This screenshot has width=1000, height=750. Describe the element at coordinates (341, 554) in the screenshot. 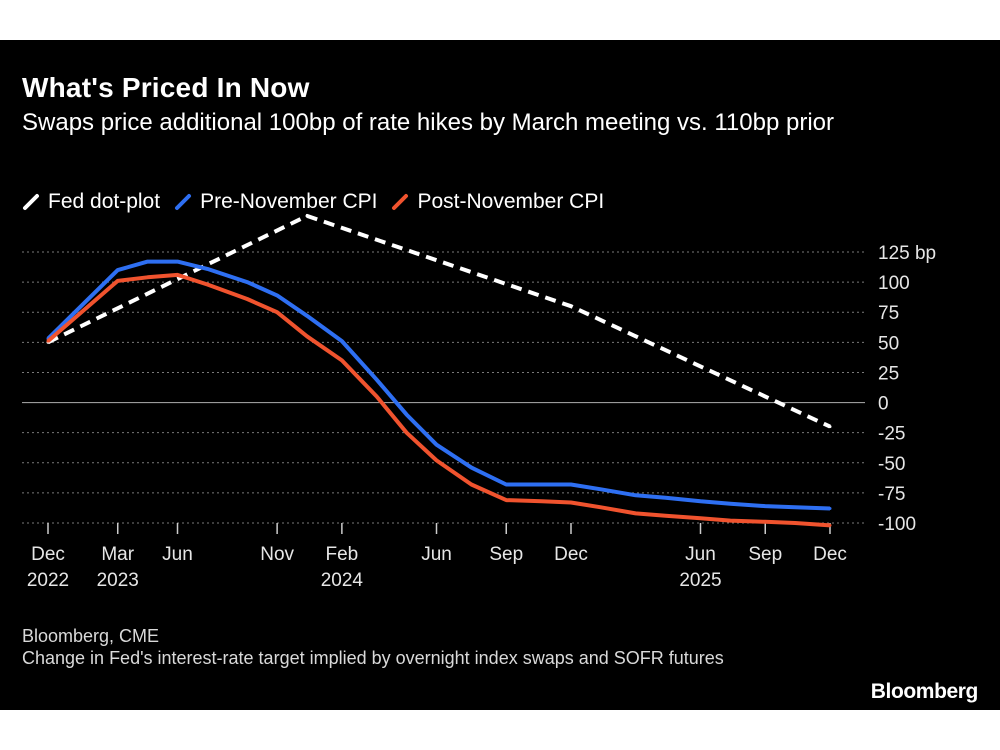

I see `x-tick-label-feb-2024-01-31: Feb` at that location.